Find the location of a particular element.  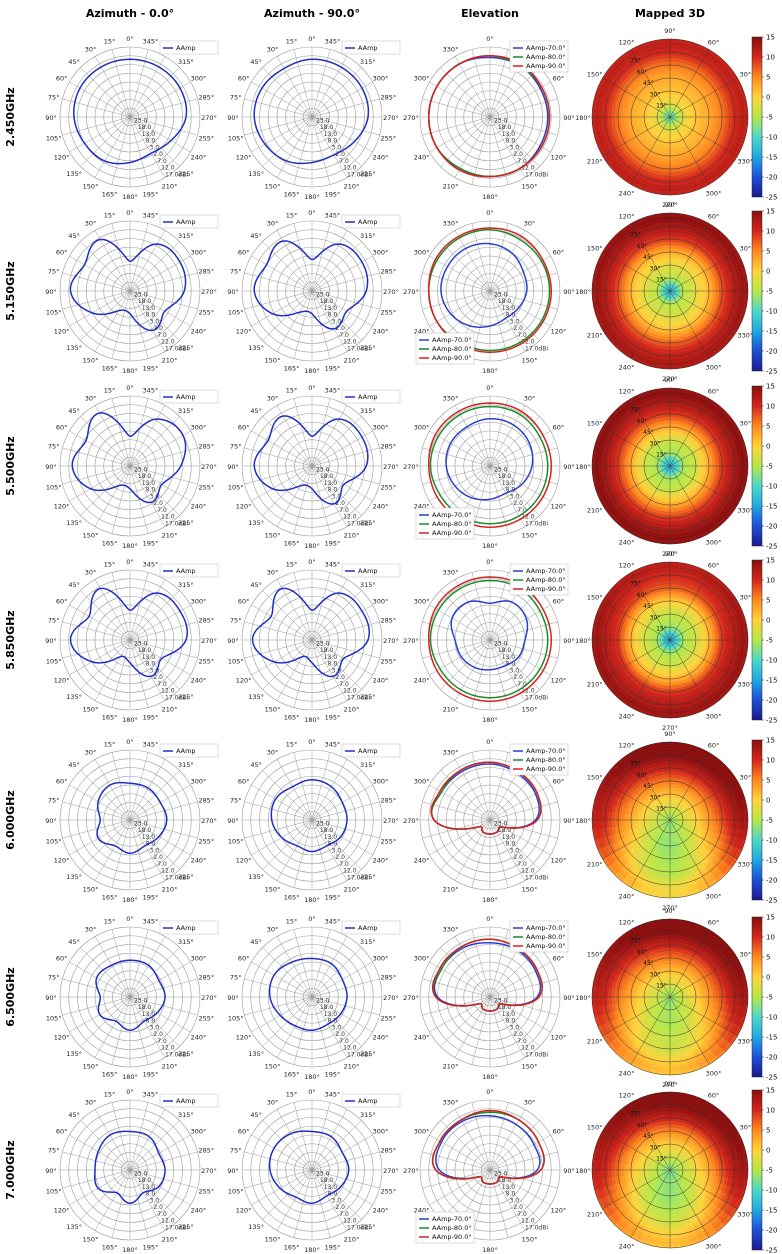

angle-tick-label: 135° is located at coordinates (74, 523).